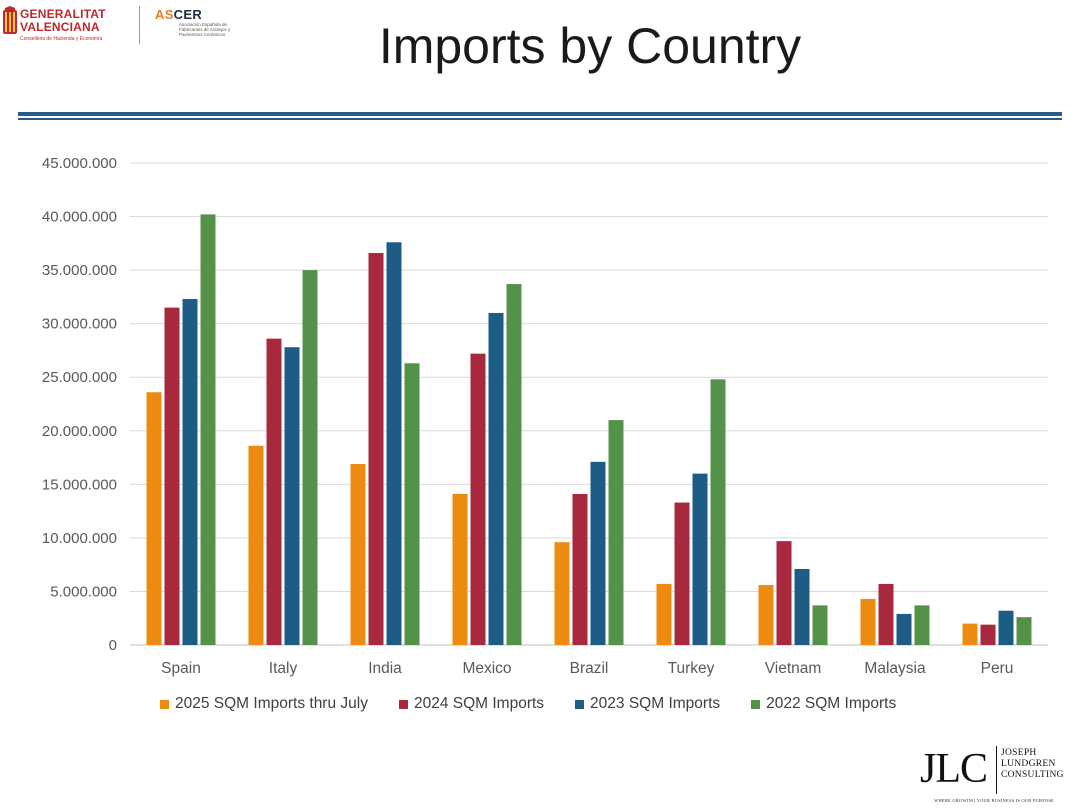 The image size is (1080, 810). I want to click on legend-item: 2023 SQM Imports, so click(647, 704).